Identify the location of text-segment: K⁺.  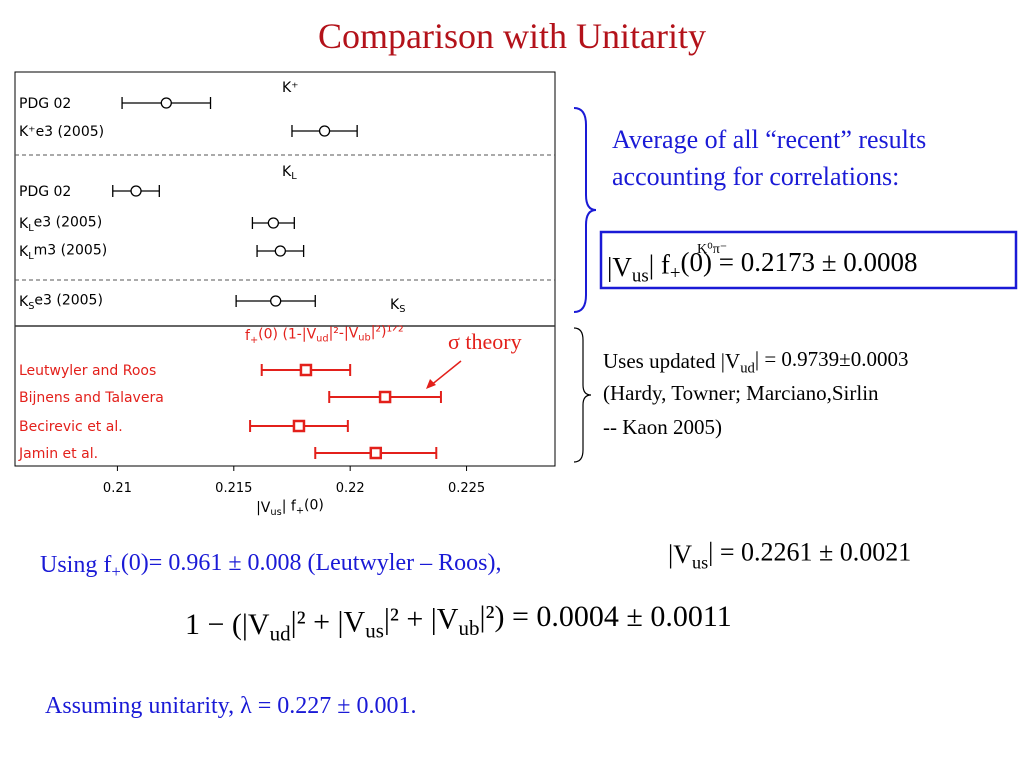
(290, 88).